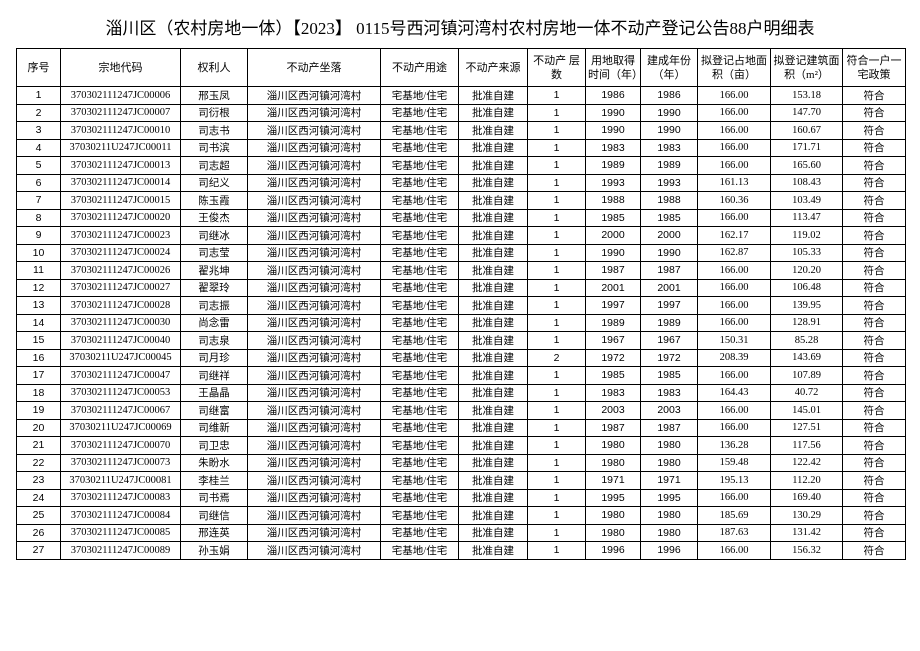 This screenshot has width=920, height=651. What do you see at coordinates (806, 392) in the screenshot?
I see `table-cell: 40.72` at bounding box center [806, 392].